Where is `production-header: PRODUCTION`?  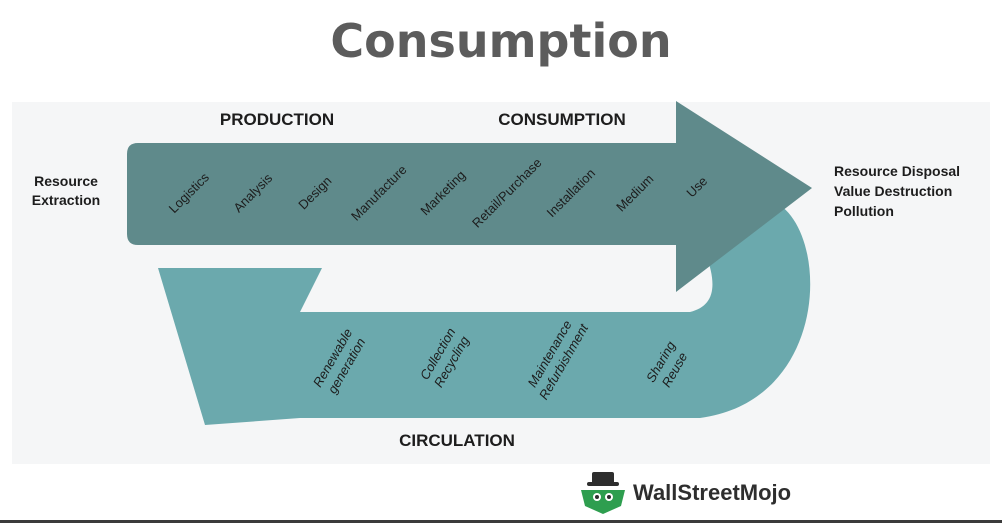
production-header: PRODUCTION is located at coordinates (277, 119).